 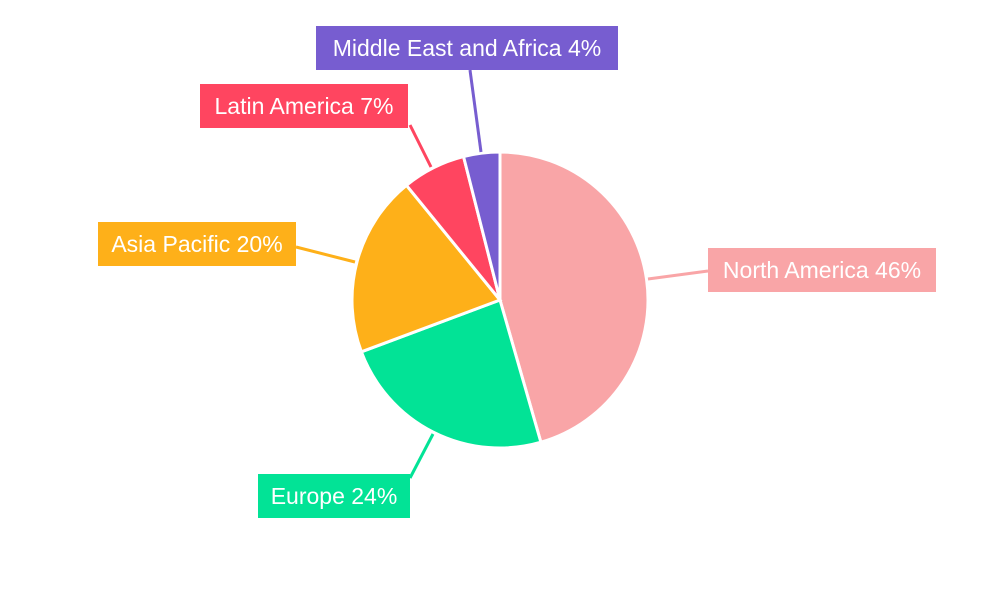 I want to click on data-label: Middle East and Africa 4%, so click(x=467, y=48).